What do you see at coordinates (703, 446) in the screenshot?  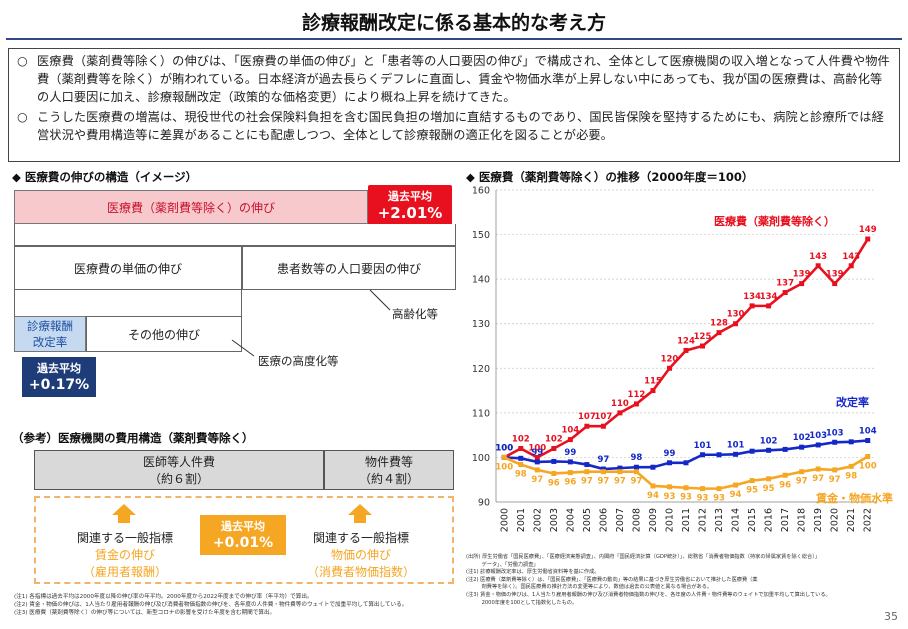 I see `data-label: 101` at bounding box center [703, 446].